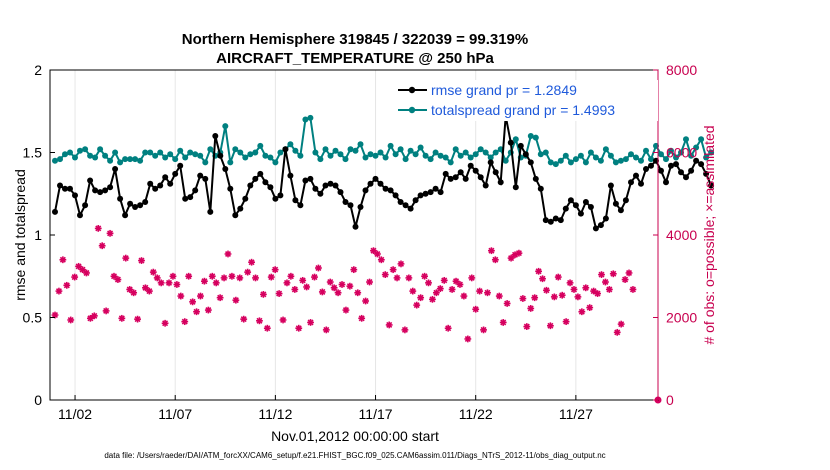 This screenshot has width=830, height=470. I want to click on chart-subtitle: AIRCRAFT_TEMPERATURE @ 250 hPa, so click(355, 58).